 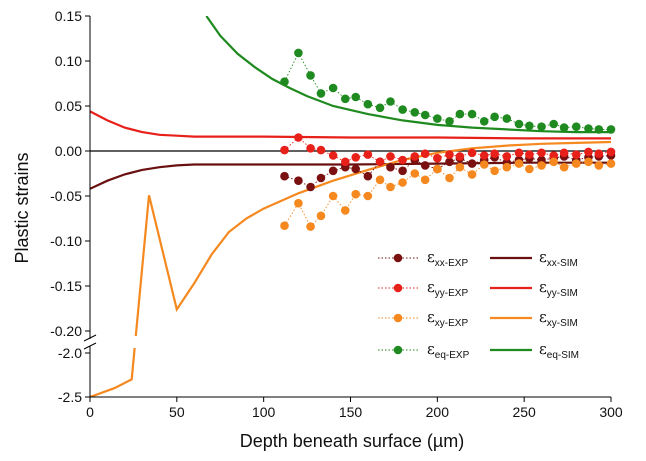 What do you see at coordinates (350, 175) in the screenshot?
I see `series-line-xx-sim` at bounding box center [350, 175].